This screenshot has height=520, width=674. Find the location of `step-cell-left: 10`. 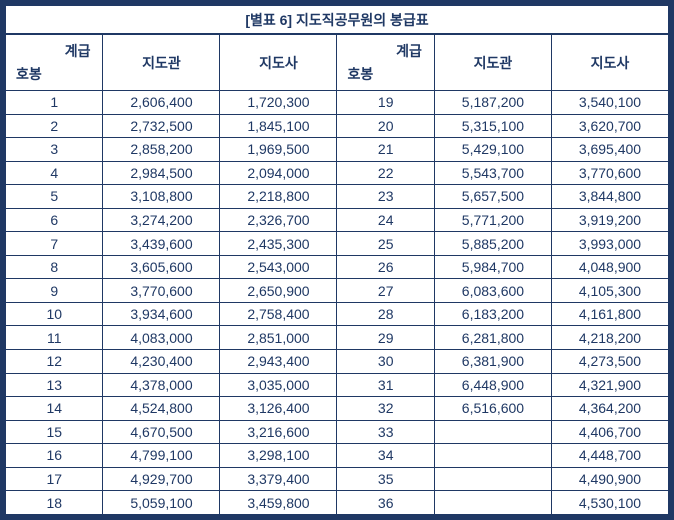

step-cell-left: 10 is located at coordinates (54, 314).